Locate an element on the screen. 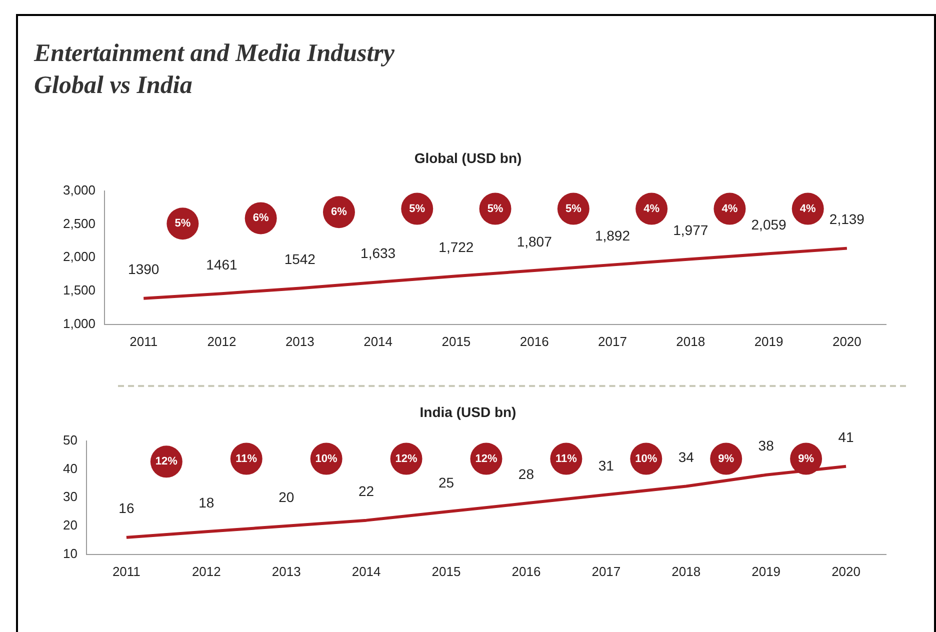 The width and height of the screenshot is (936, 632). y-tick-label: 50 is located at coordinates (70, 440).